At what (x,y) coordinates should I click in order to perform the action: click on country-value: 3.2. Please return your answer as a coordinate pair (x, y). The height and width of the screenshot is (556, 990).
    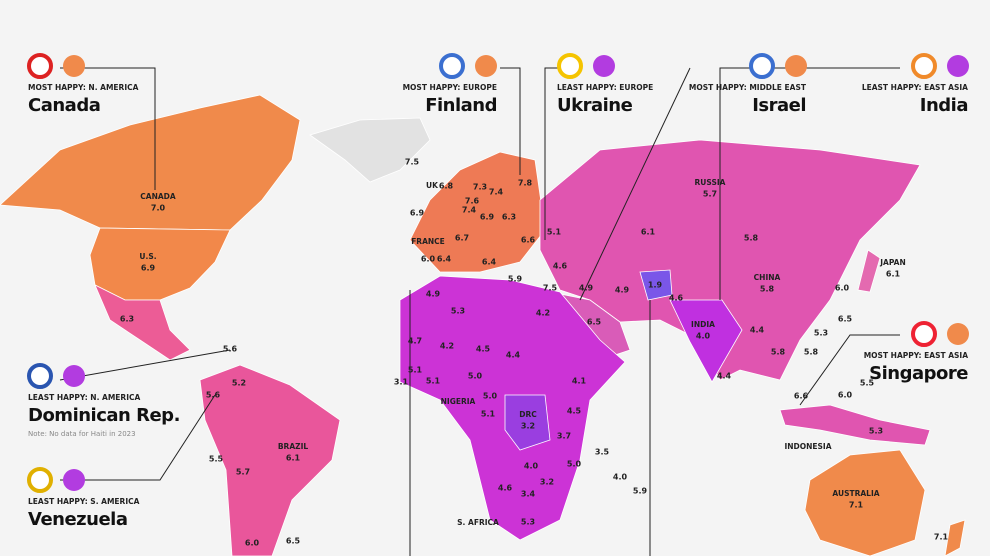
    Looking at the image, I should click on (547, 482).